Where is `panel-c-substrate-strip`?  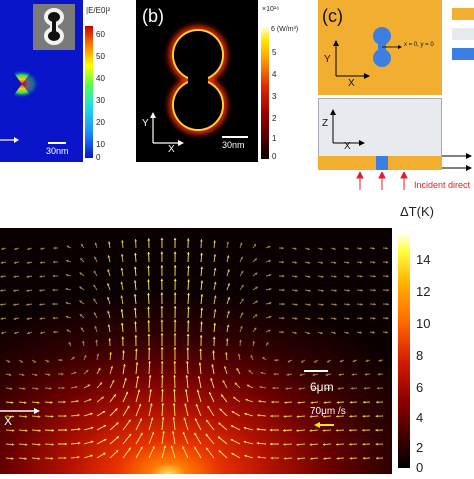 panel-c-substrate-strip is located at coordinates (380, 163).